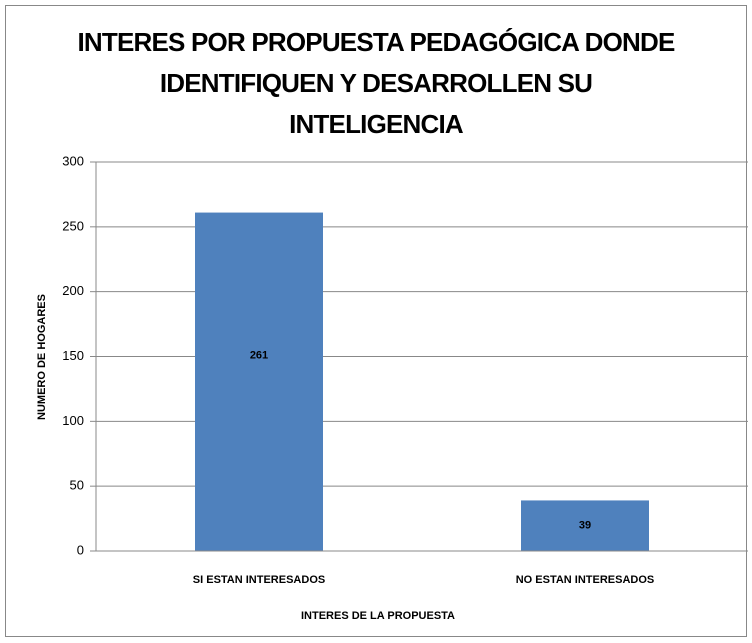 The width and height of the screenshot is (752, 643). What do you see at coordinates (80, 549) in the screenshot?
I see `y-tick-label: 0` at bounding box center [80, 549].